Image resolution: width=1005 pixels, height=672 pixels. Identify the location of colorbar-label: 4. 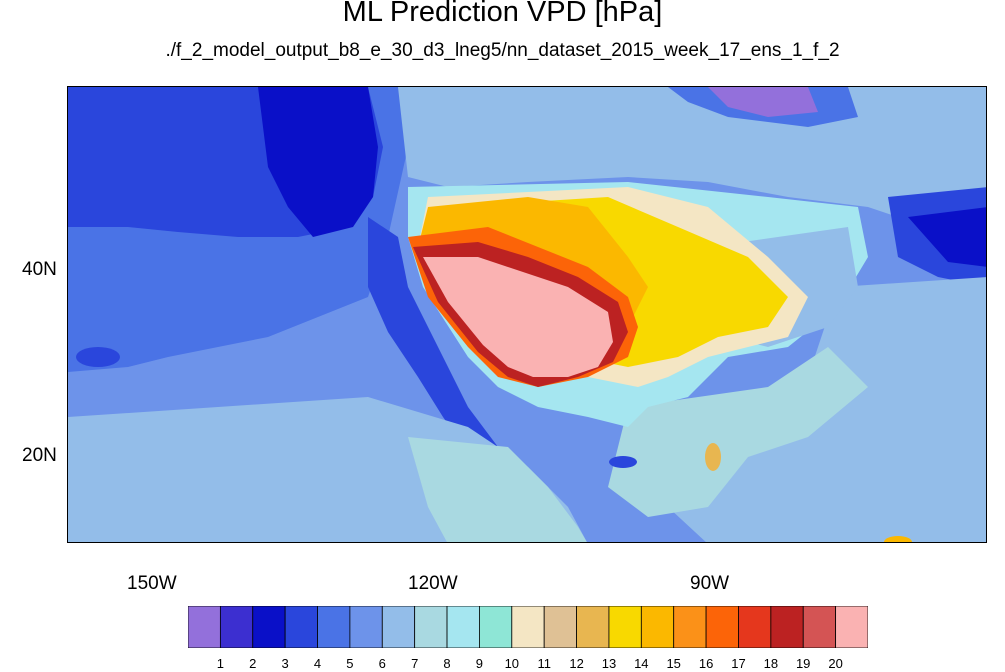
(317, 663).